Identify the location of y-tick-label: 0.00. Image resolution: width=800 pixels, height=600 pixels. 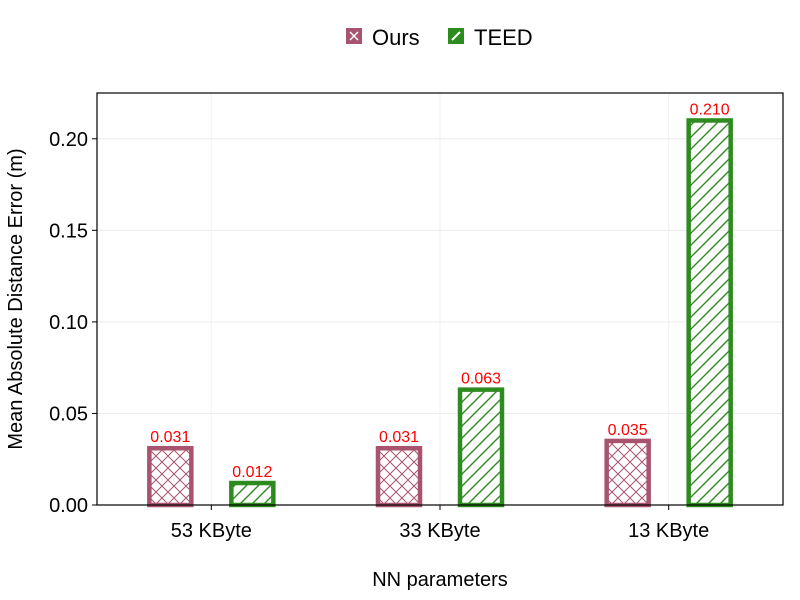
(68, 506).